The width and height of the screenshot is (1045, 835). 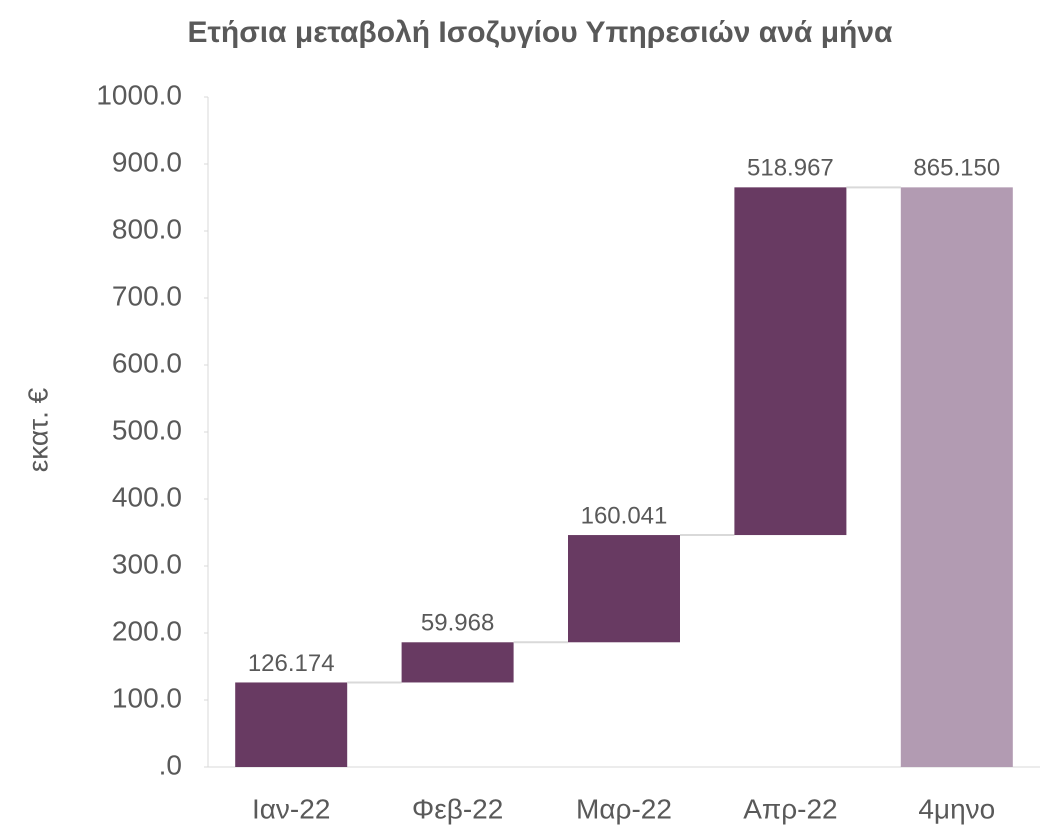 What do you see at coordinates (790, 168) in the screenshot?
I see `data-label: 518.967` at bounding box center [790, 168].